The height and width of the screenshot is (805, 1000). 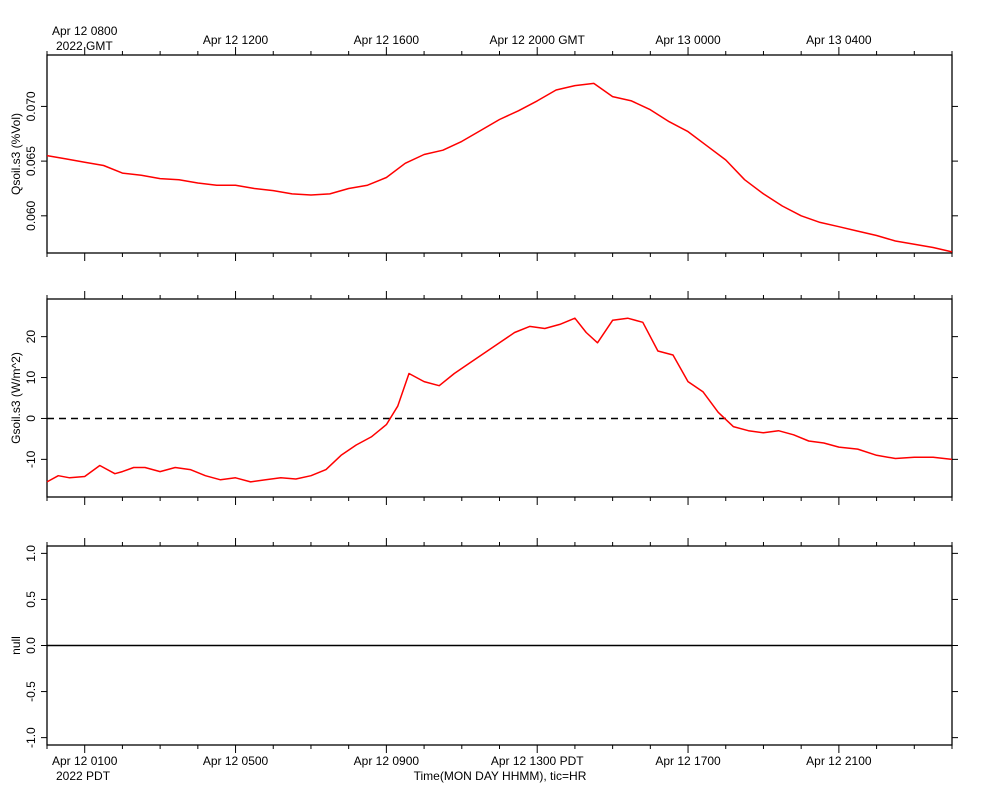 I want to click on y-tick-label: 0.5, so click(x=31, y=599).